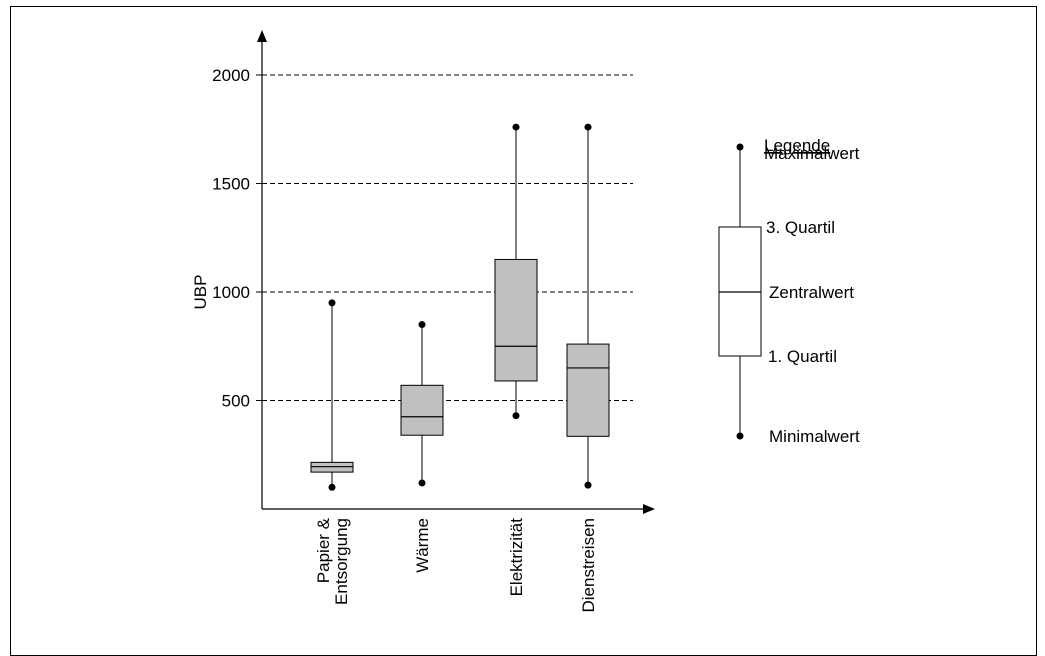 This screenshot has width=1045, height=656. Describe the element at coordinates (422, 545) in the screenshot. I see `x-tick-label-2: Wärme` at that location.